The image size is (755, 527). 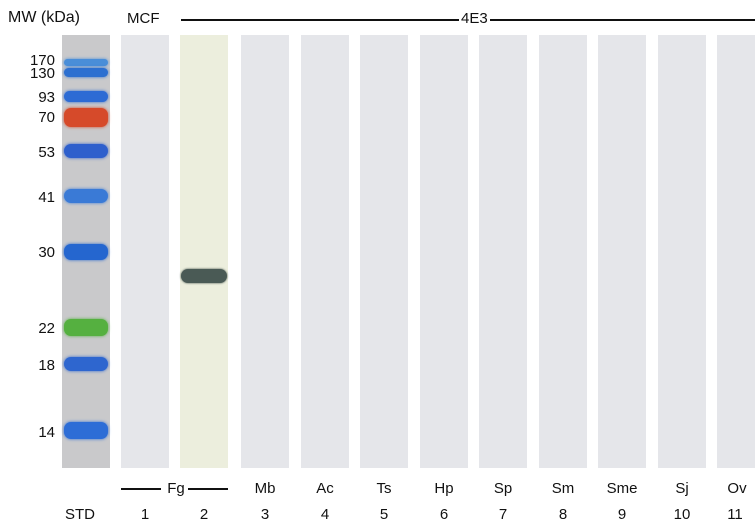 What do you see at coordinates (46, 152) in the screenshot?
I see `mw-label-53: 53` at bounding box center [46, 152].